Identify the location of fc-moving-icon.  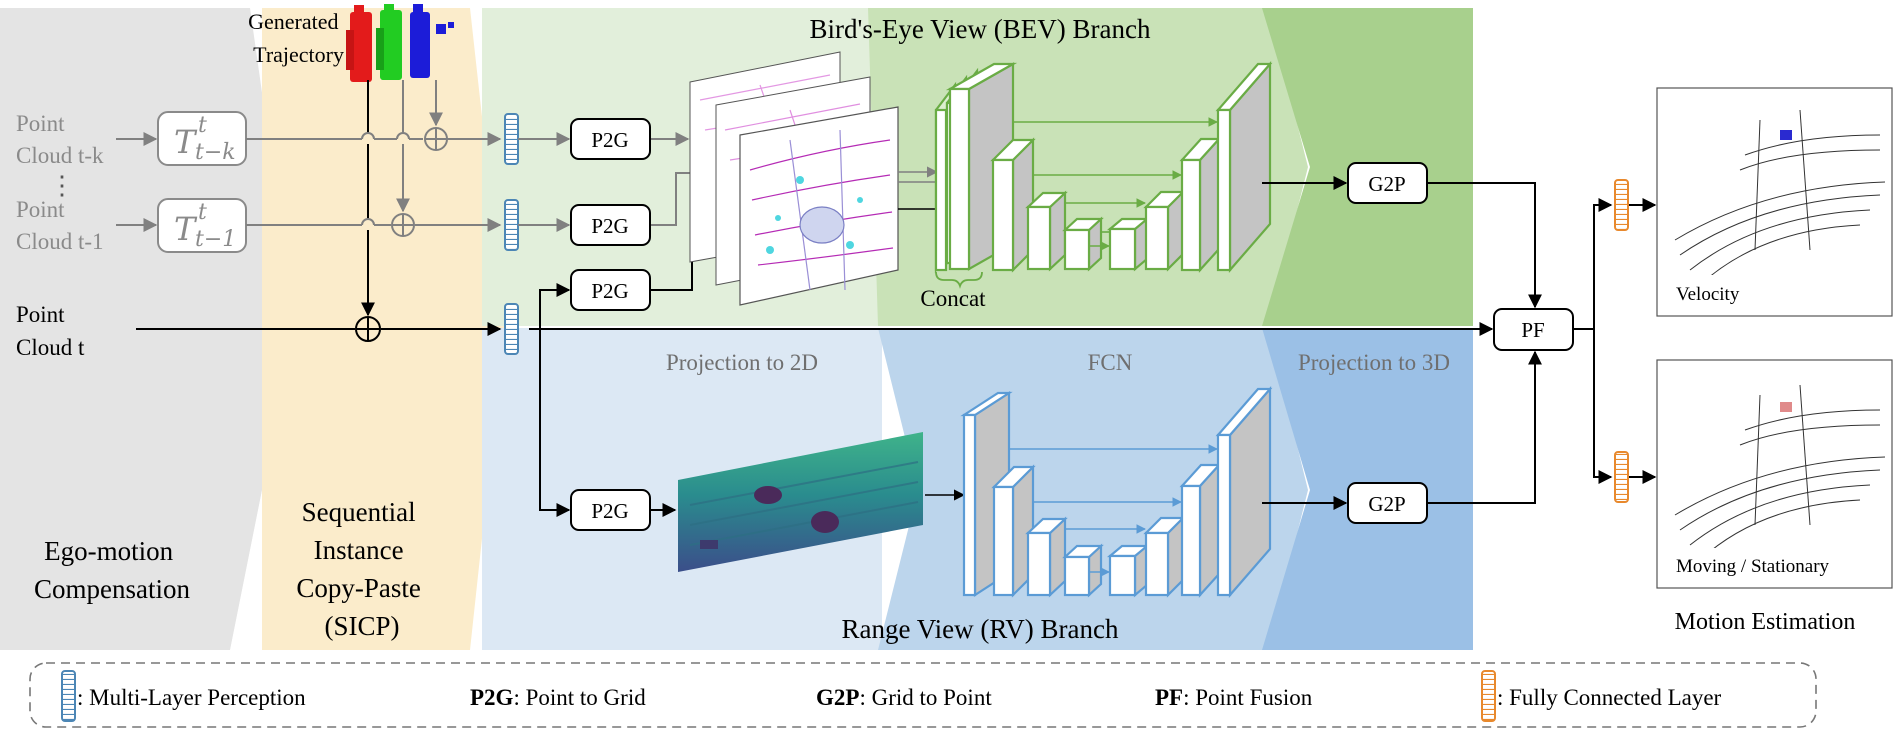
(1621, 477).